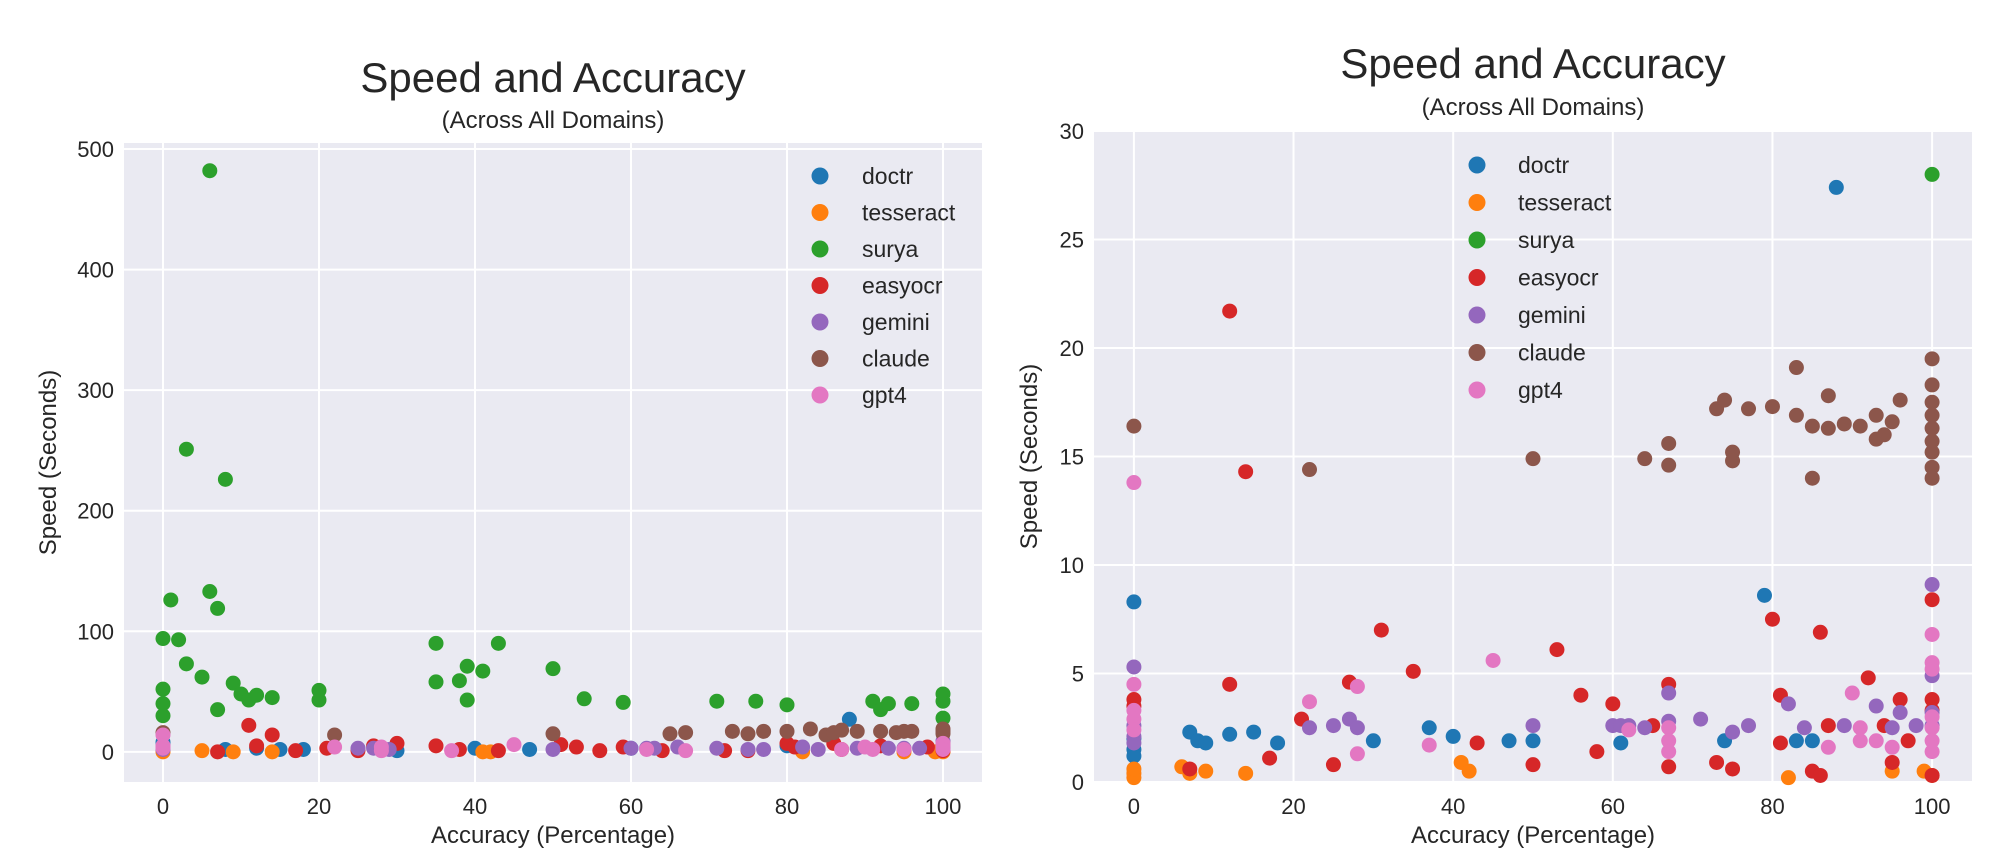  What do you see at coordinates (1533, 107) in the screenshot?
I see `chart-subtitle: (Across All Domains)` at bounding box center [1533, 107].